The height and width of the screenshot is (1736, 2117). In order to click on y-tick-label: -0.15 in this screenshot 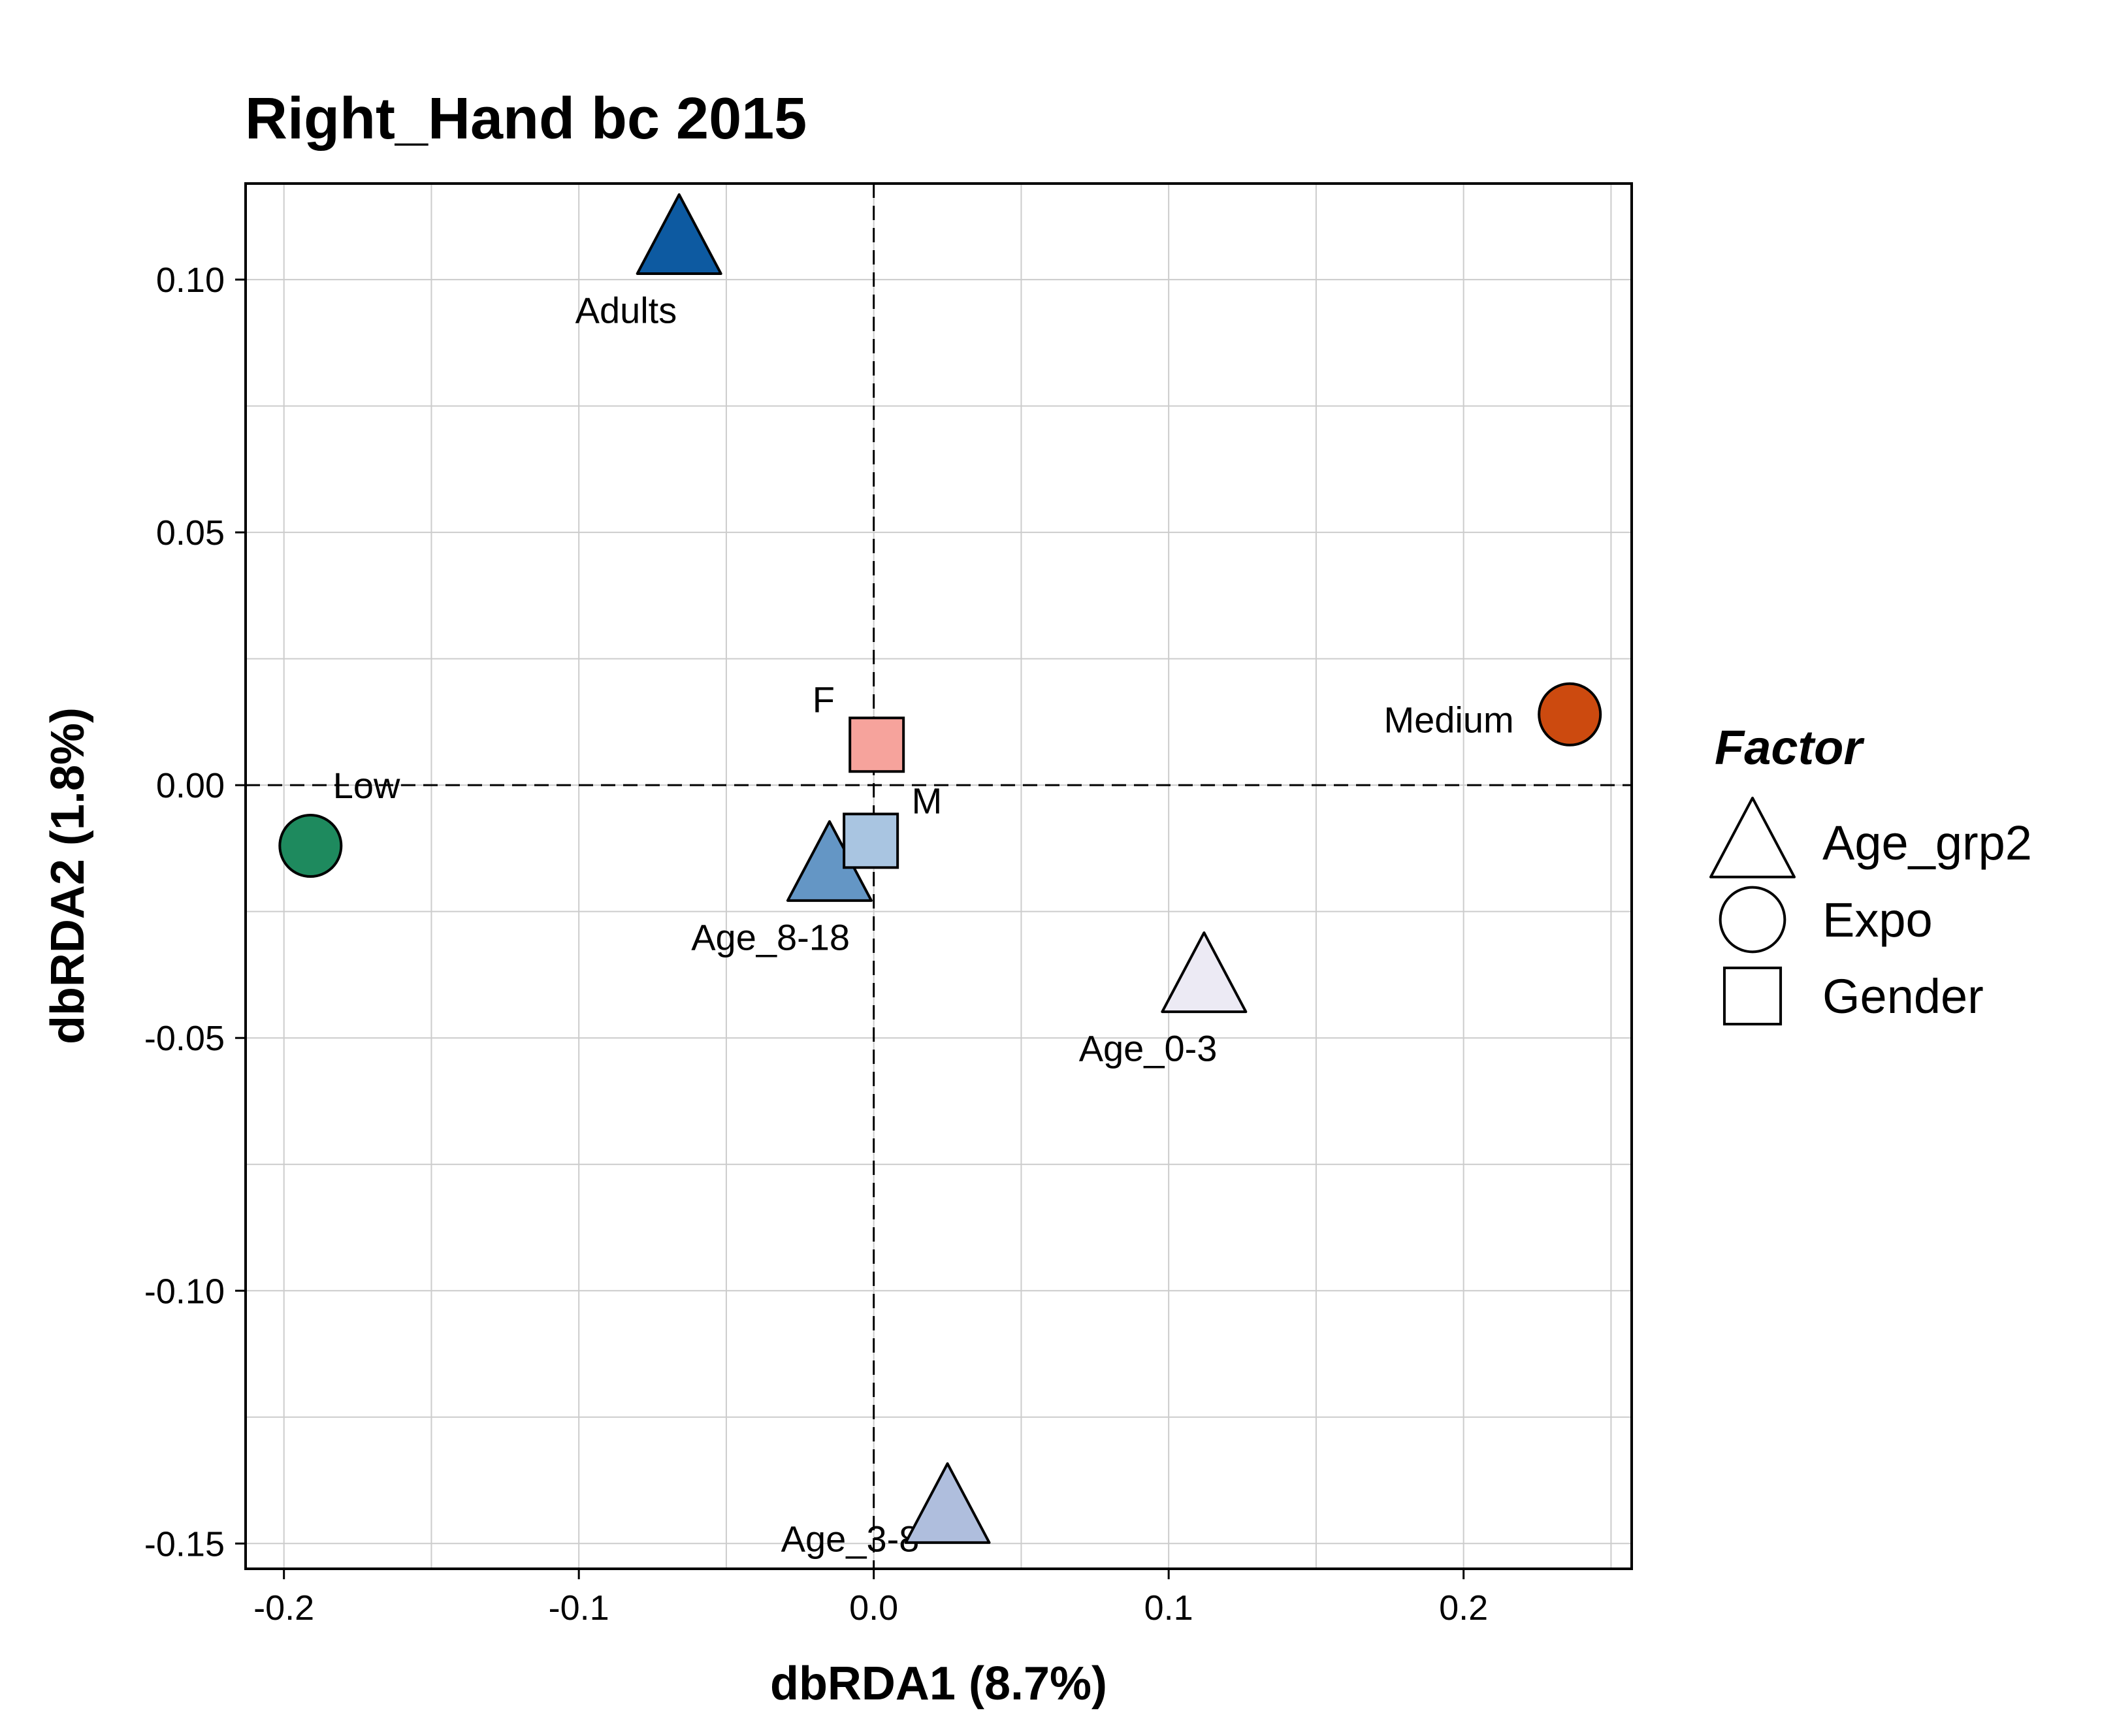, I will do `click(184, 1544)`.